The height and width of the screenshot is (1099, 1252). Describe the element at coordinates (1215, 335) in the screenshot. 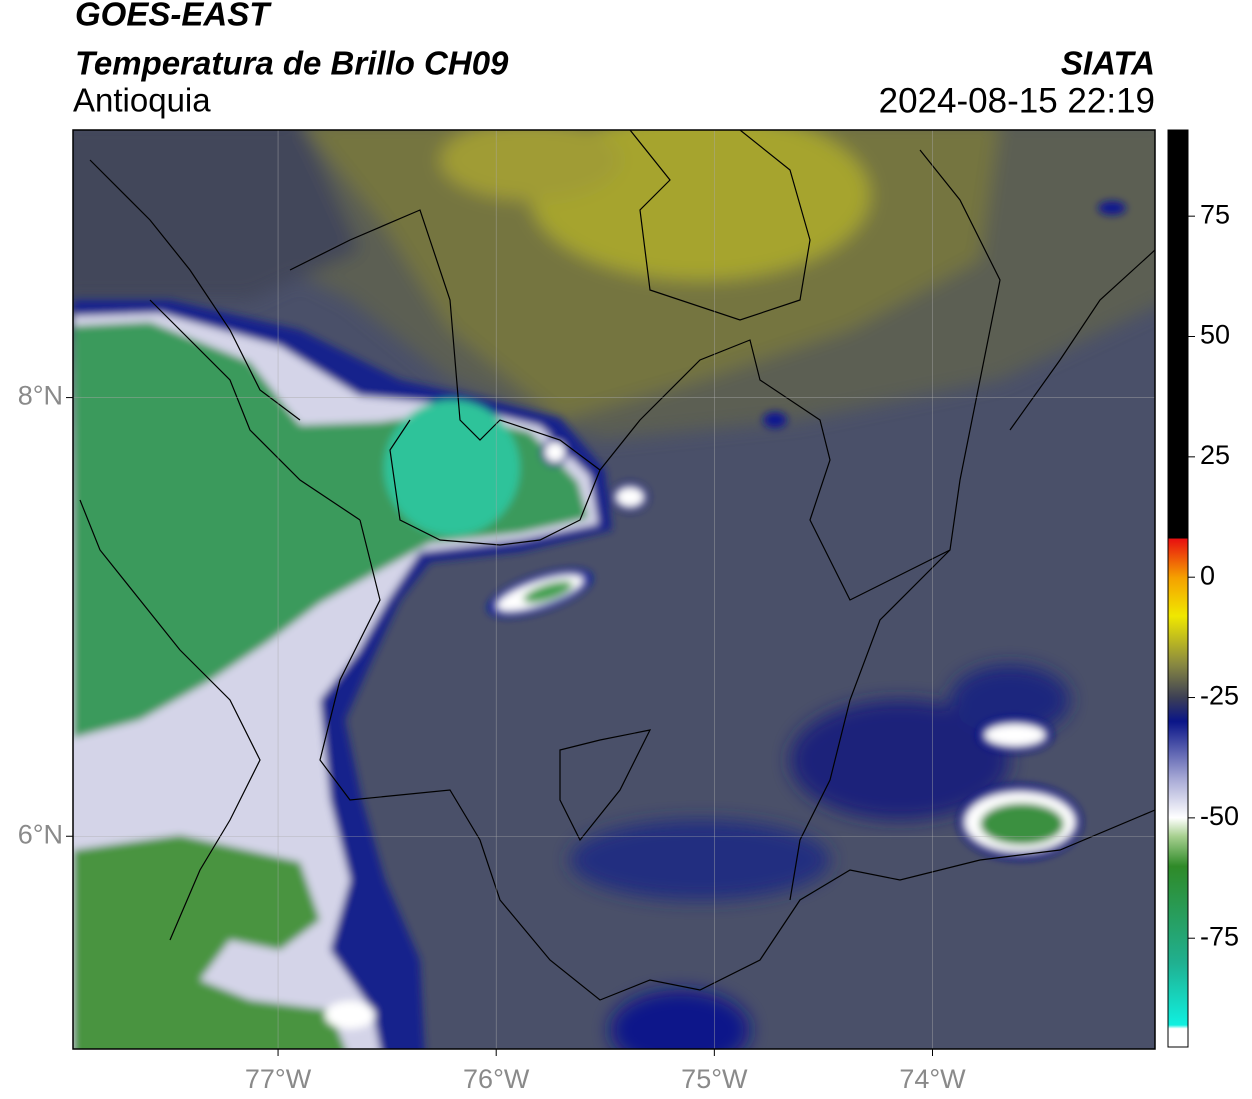

I see `colorbar-label: 50` at that location.